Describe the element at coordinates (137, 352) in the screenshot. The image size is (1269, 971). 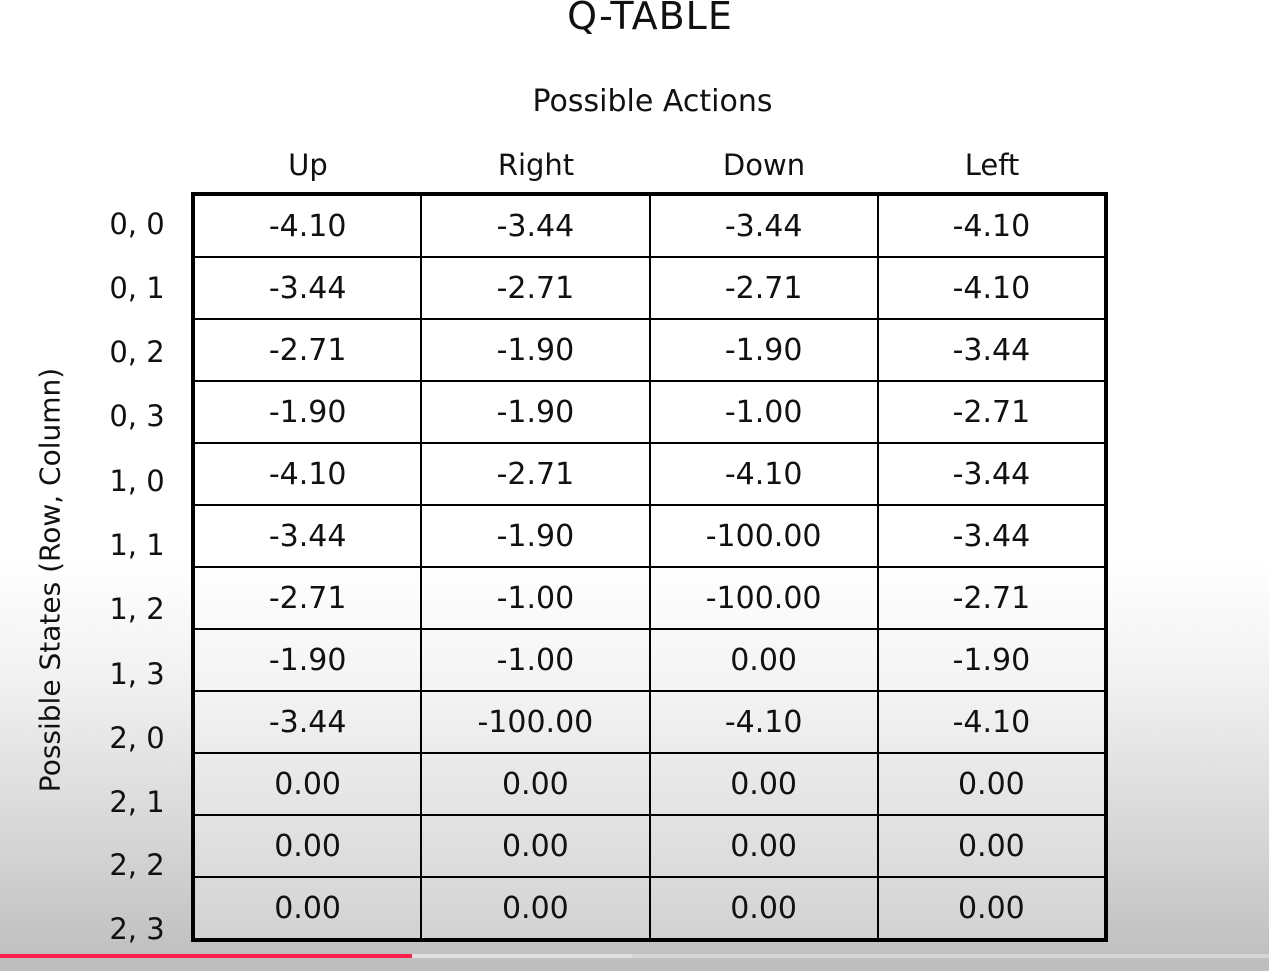
I see `row-label: 0, 2` at that location.